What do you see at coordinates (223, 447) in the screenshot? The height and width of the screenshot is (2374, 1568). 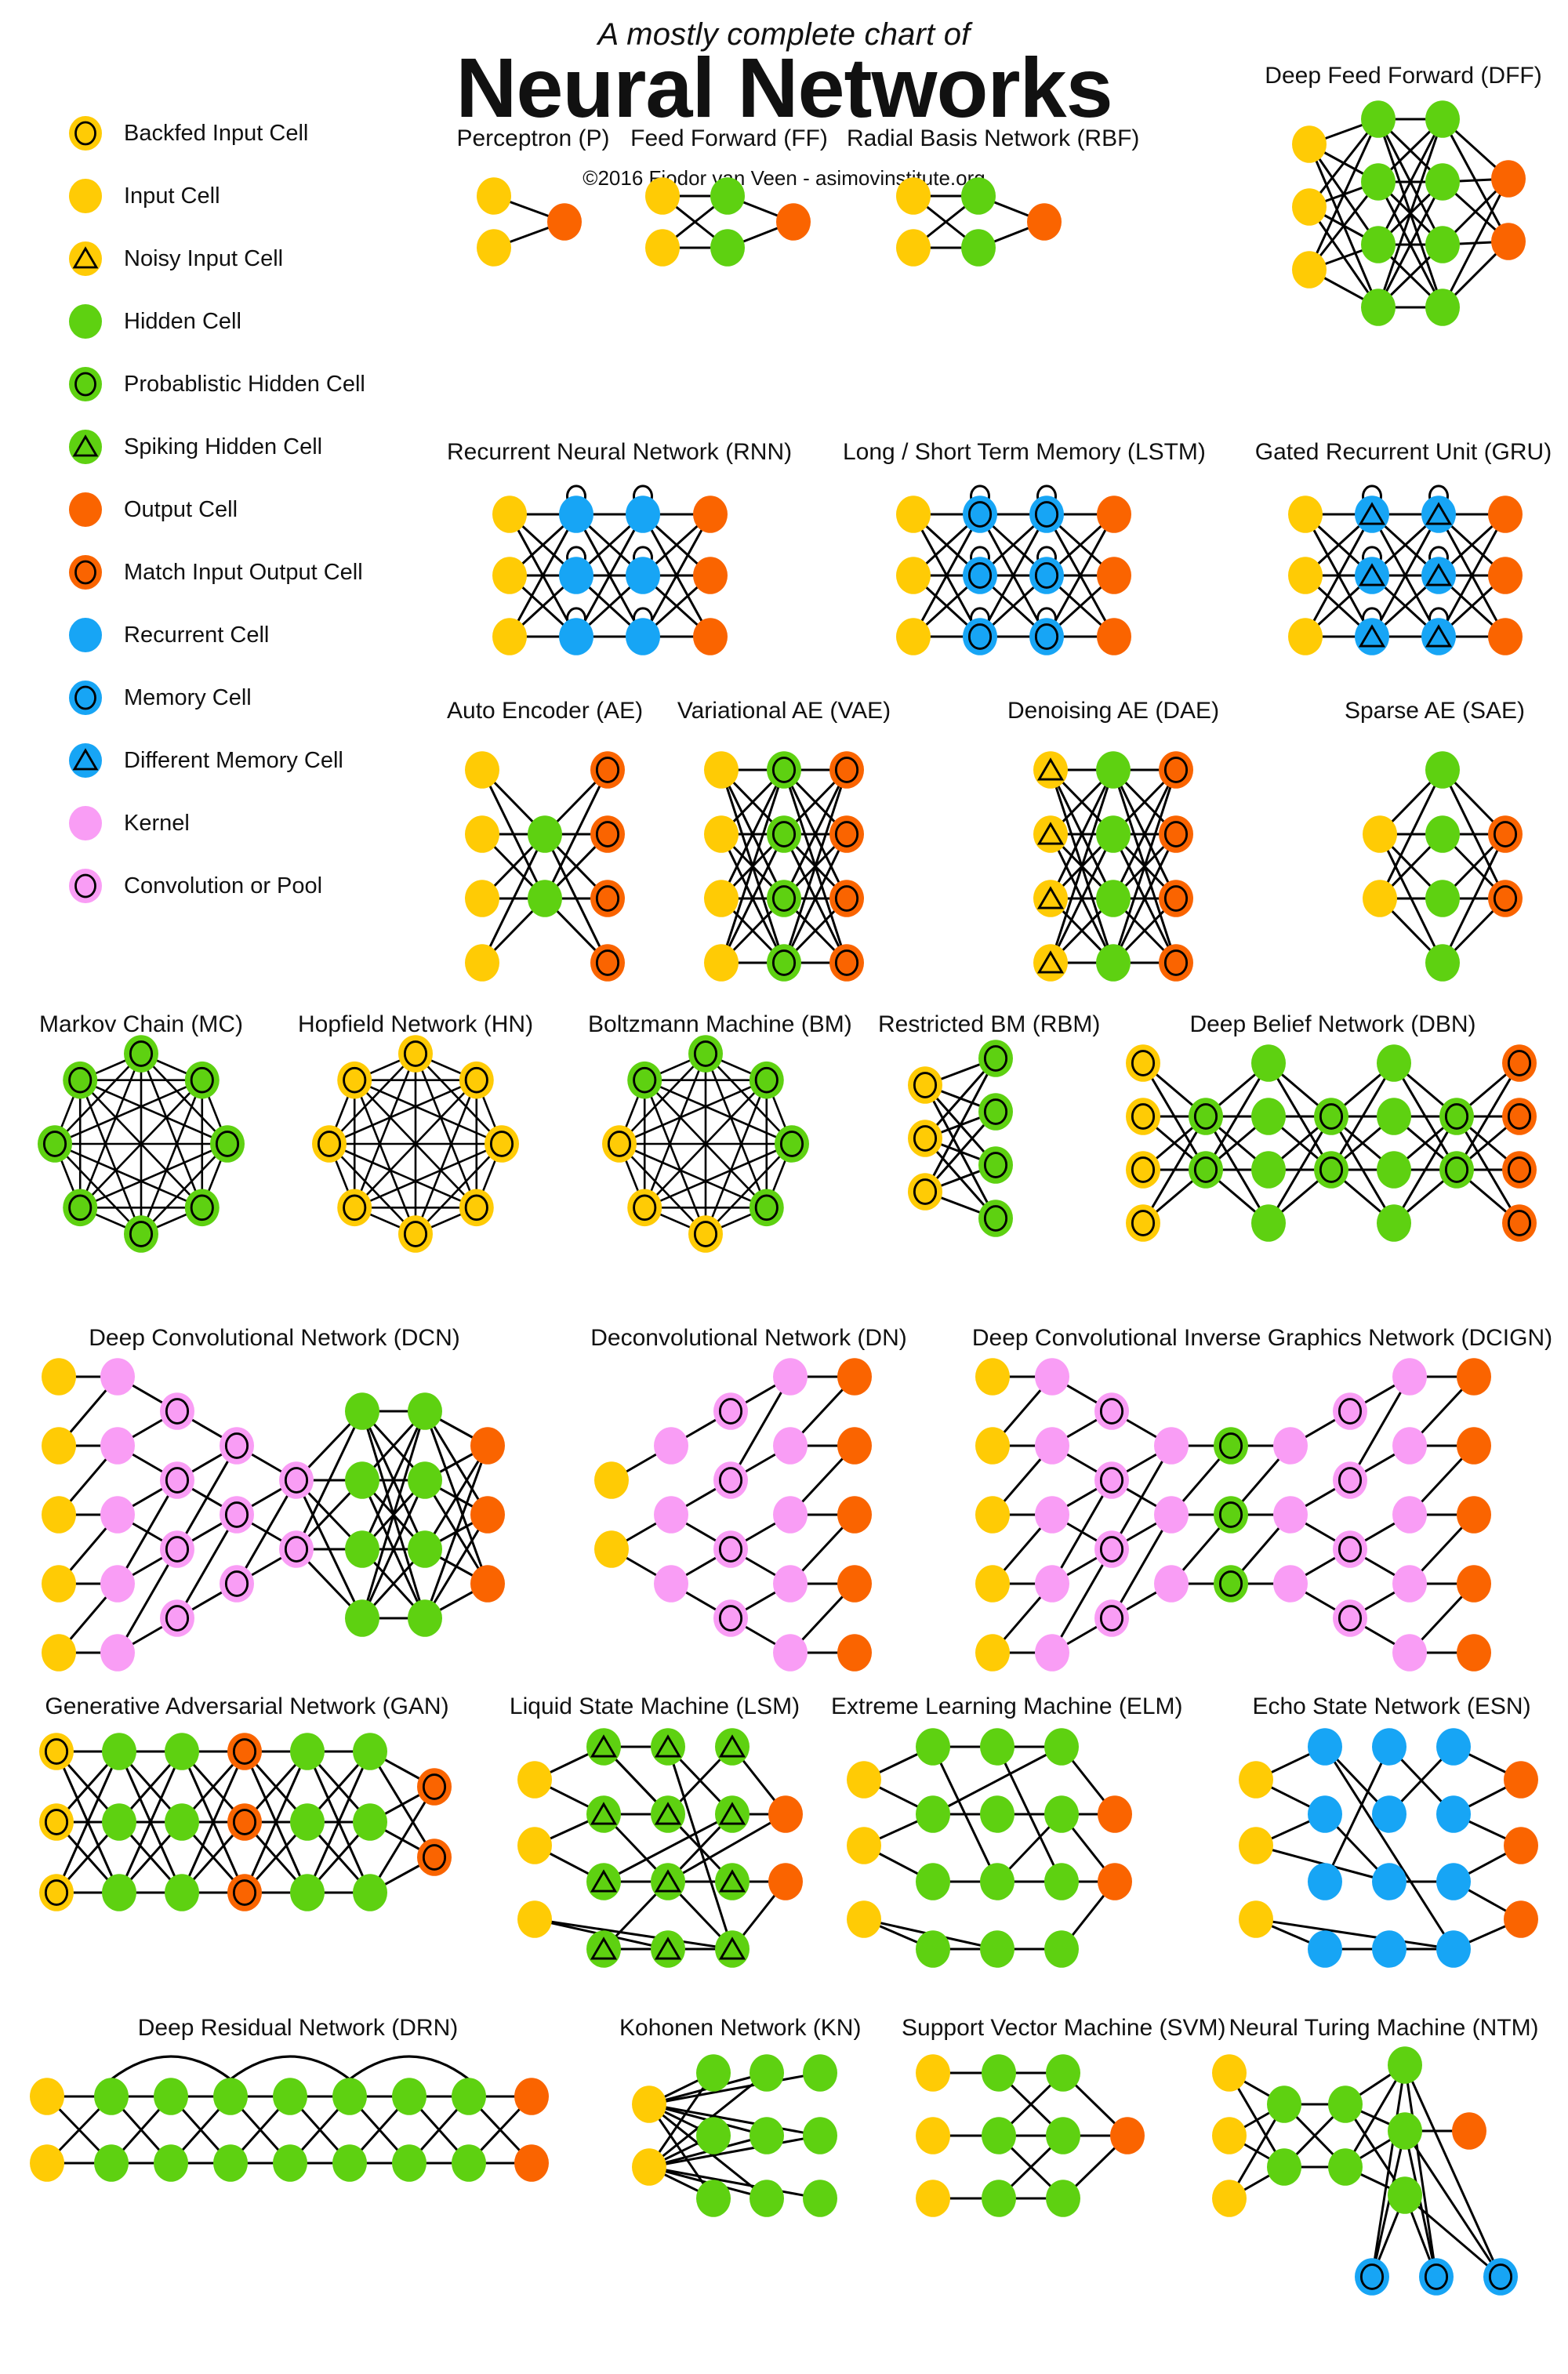 I see `legend-label: Spiking Hidden Cell` at bounding box center [223, 447].